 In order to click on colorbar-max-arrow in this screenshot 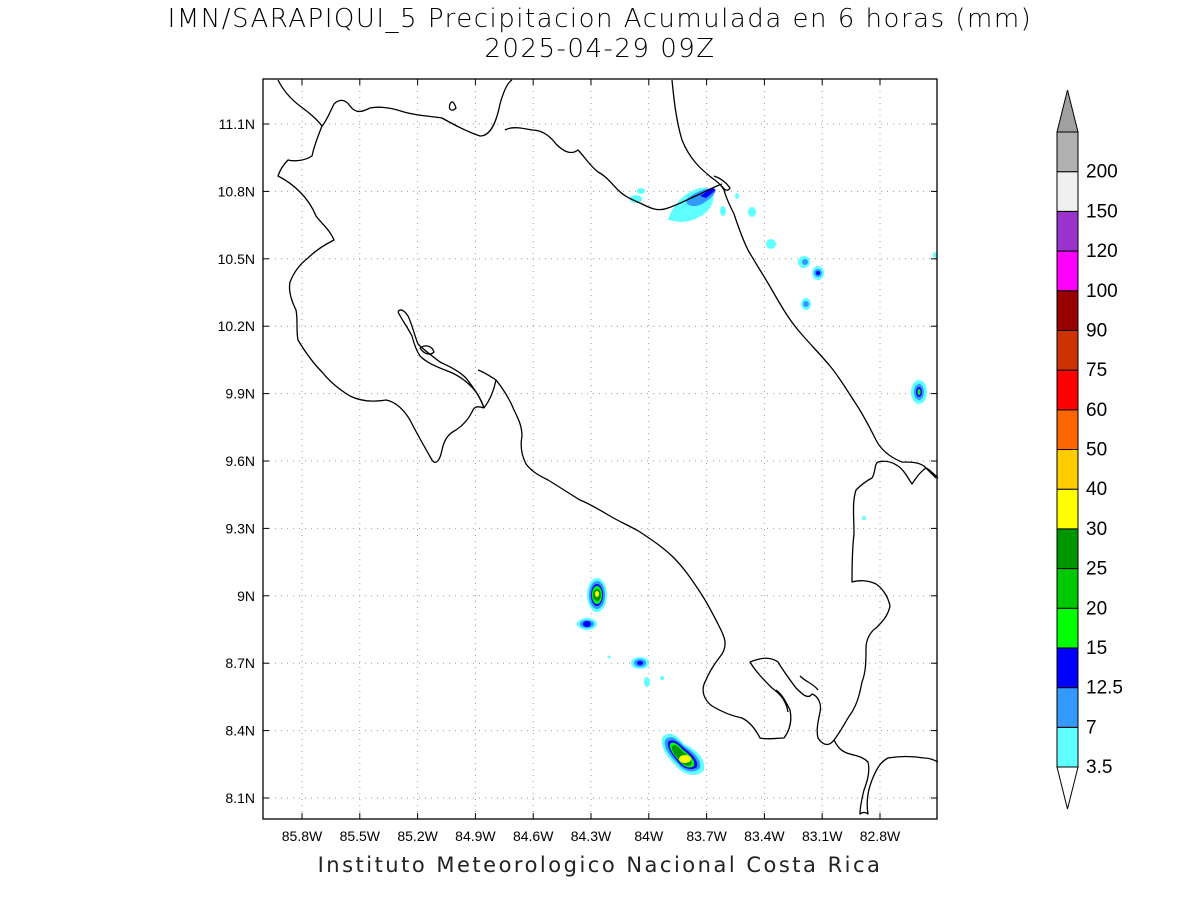, I will do `click(1067, 111)`.